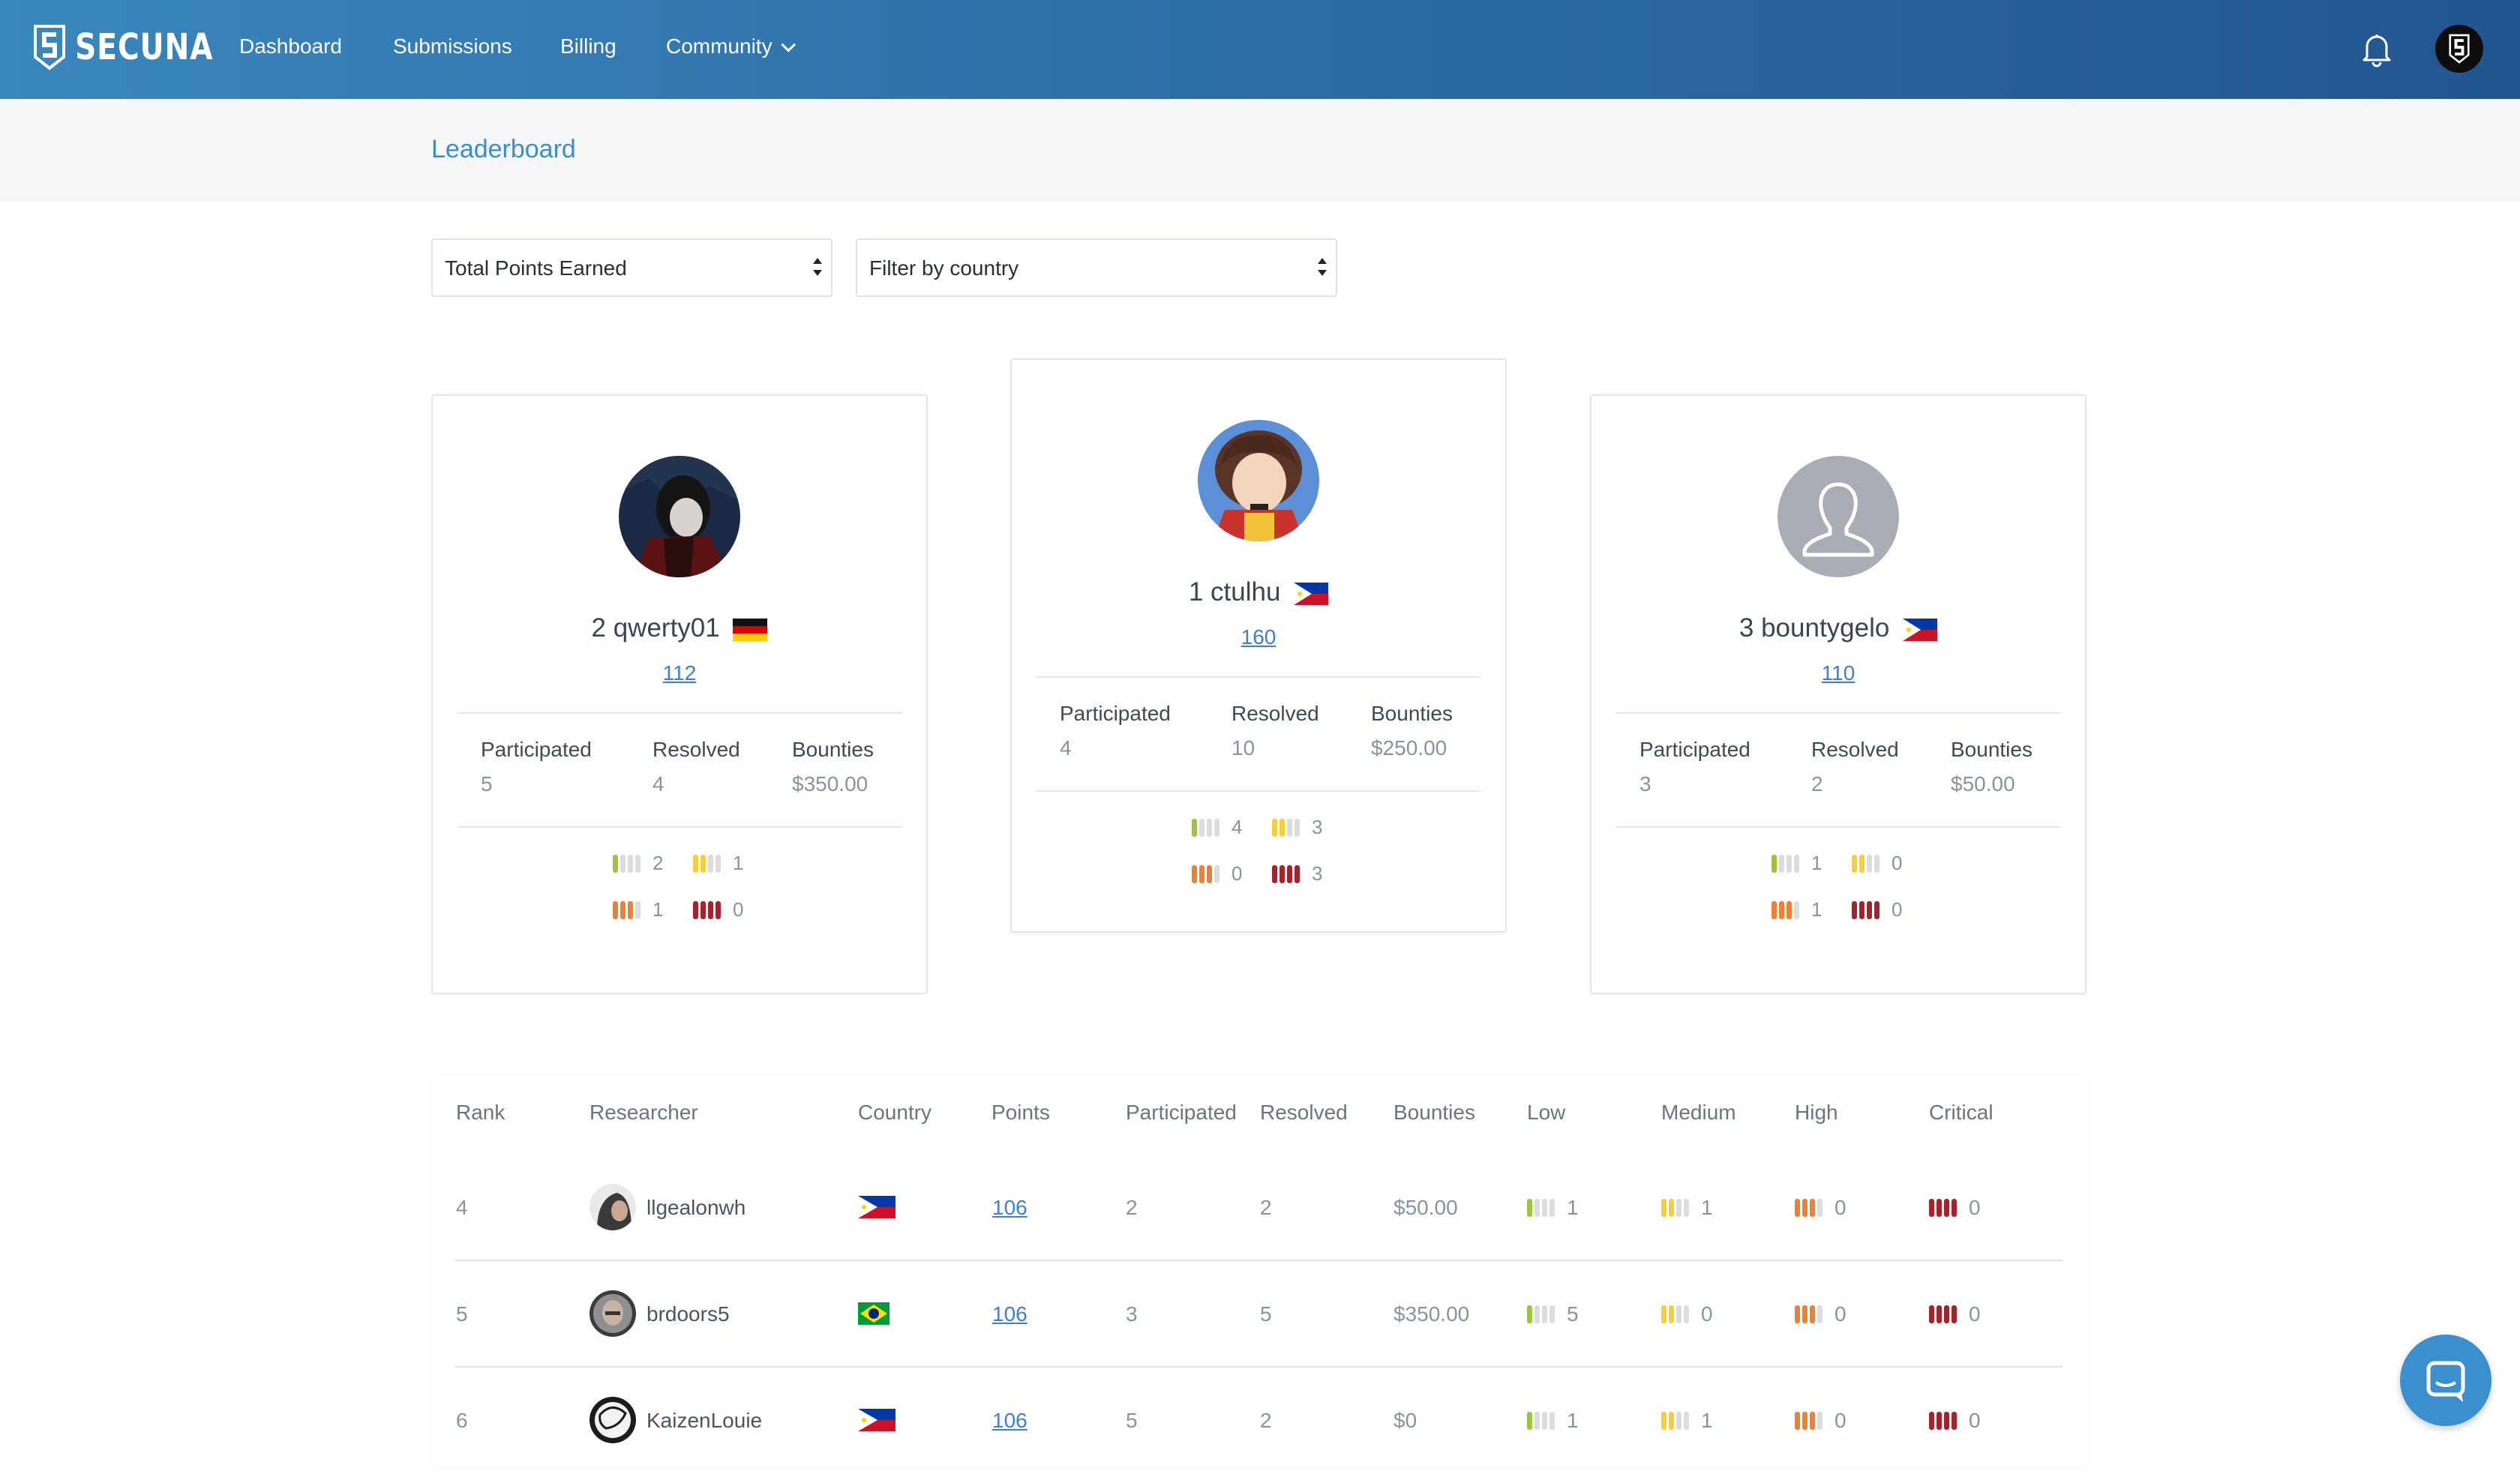 The image size is (2520, 1474). Describe the element at coordinates (487, 783) in the screenshot. I see `stat-value: 5` at that location.